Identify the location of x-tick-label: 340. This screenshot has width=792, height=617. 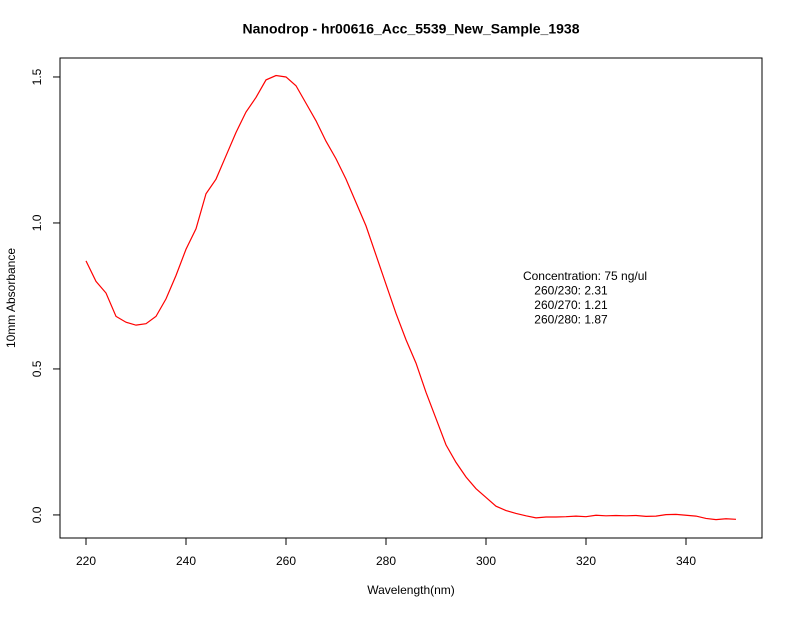
(686, 561).